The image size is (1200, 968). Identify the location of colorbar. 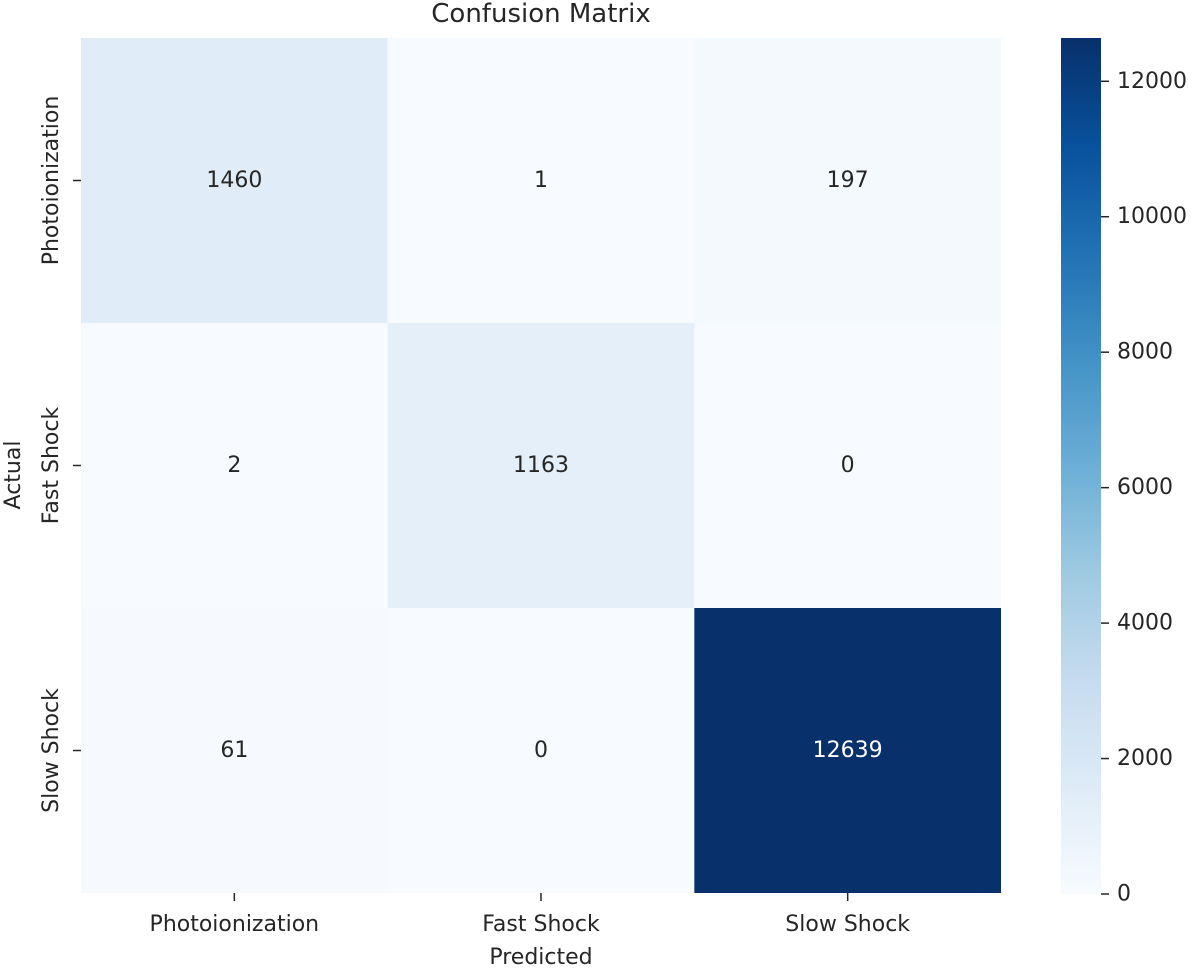
(1081, 466).